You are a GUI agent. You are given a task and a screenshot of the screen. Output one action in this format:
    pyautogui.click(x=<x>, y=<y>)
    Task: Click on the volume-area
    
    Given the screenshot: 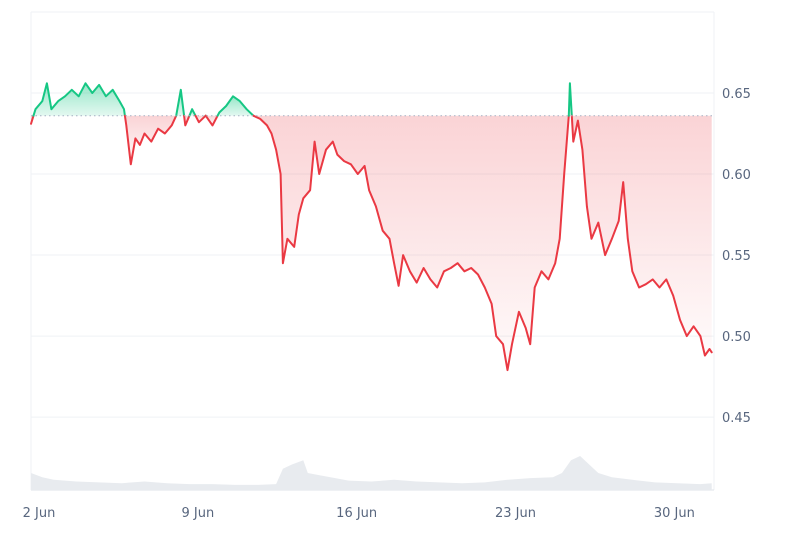 What is the action you would take?
    pyautogui.click(x=371, y=473)
    